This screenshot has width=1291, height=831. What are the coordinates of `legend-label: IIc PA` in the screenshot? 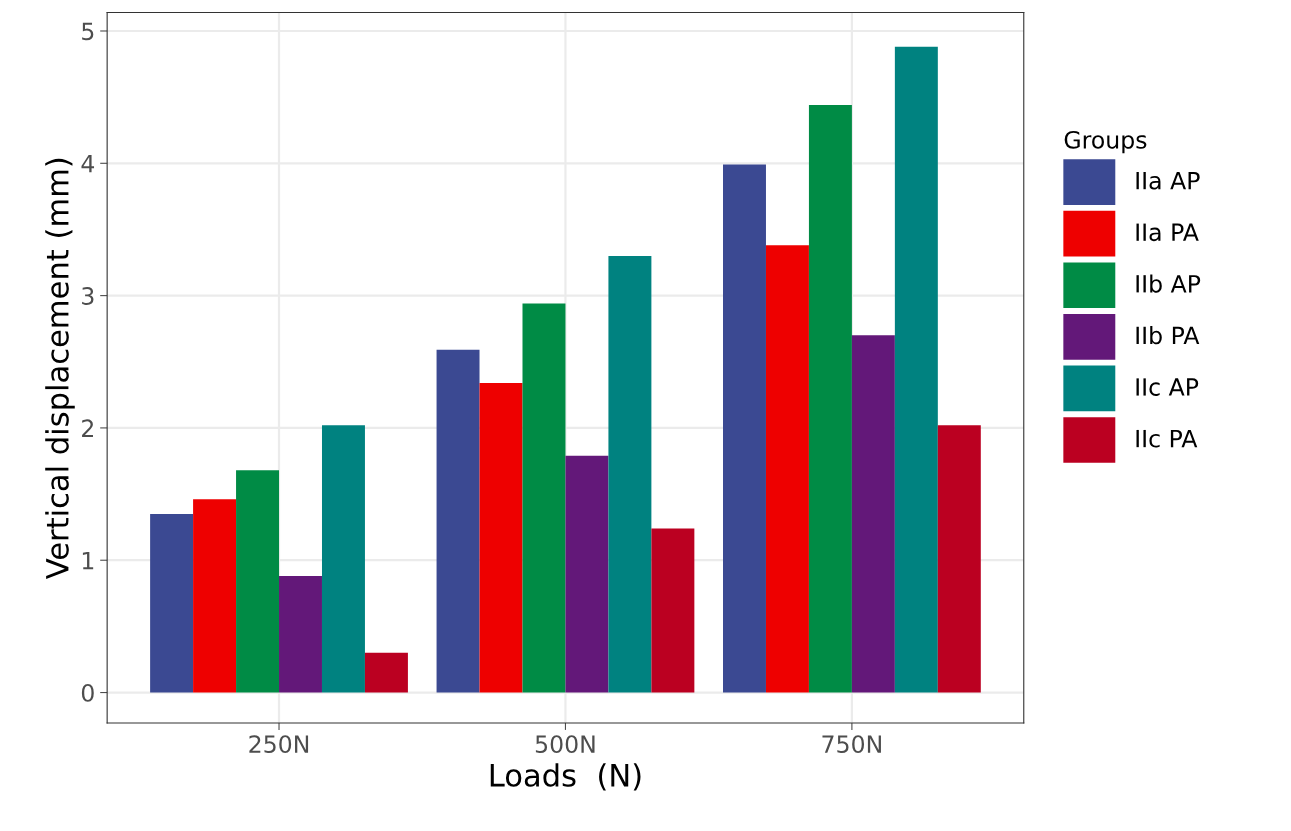 It's located at (1167, 438).